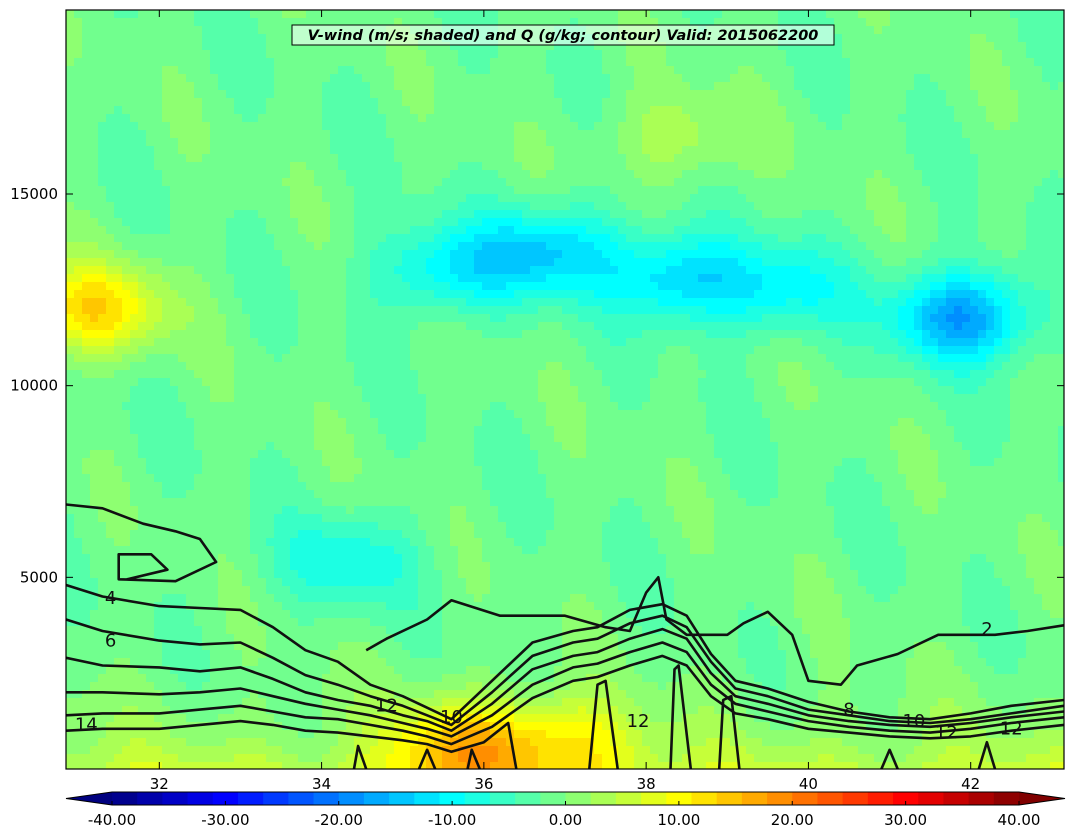 Image resolution: width=1073 pixels, height=838 pixels. What do you see at coordinates (483, 784) in the screenshot?
I see `x-tick-label: 36` at bounding box center [483, 784].